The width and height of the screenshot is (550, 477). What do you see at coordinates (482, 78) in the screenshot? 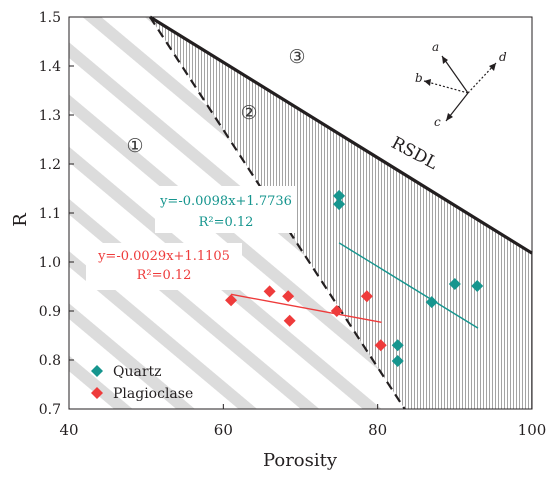
I see `vector-d-arrow` at bounding box center [482, 78].